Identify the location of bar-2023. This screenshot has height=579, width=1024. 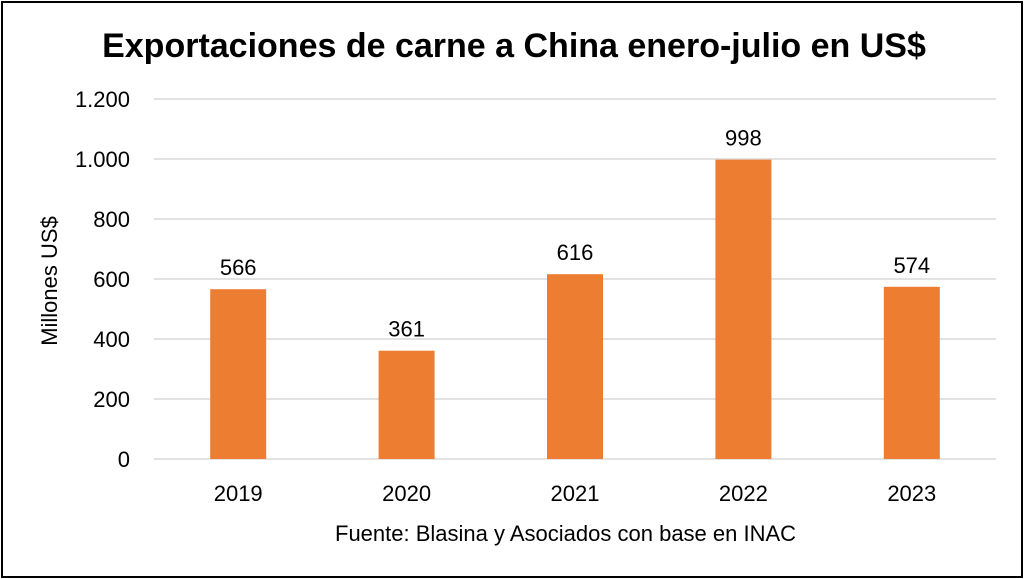
(911, 372).